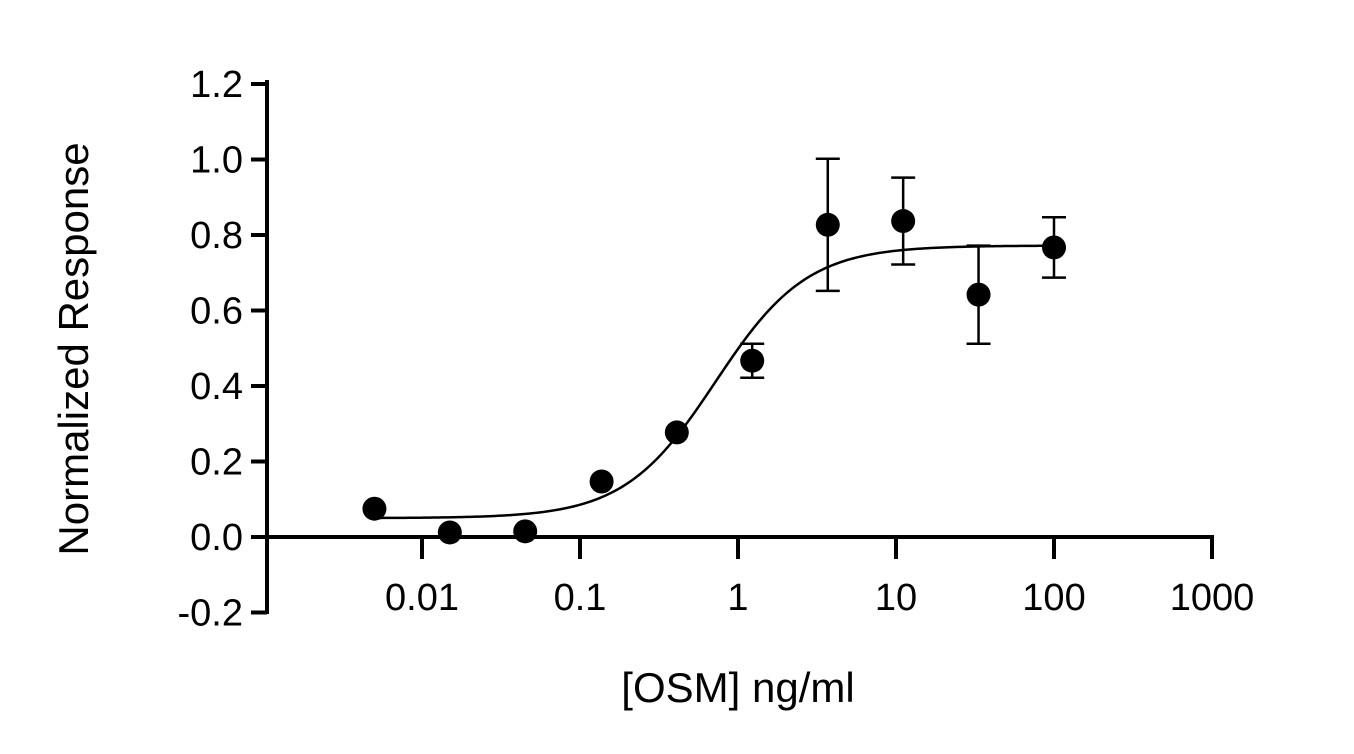 The height and width of the screenshot is (754, 1354). What do you see at coordinates (737, 687) in the screenshot?
I see `x-axis-title: [OSM] ng/ml` at bounding box center [737, 687].